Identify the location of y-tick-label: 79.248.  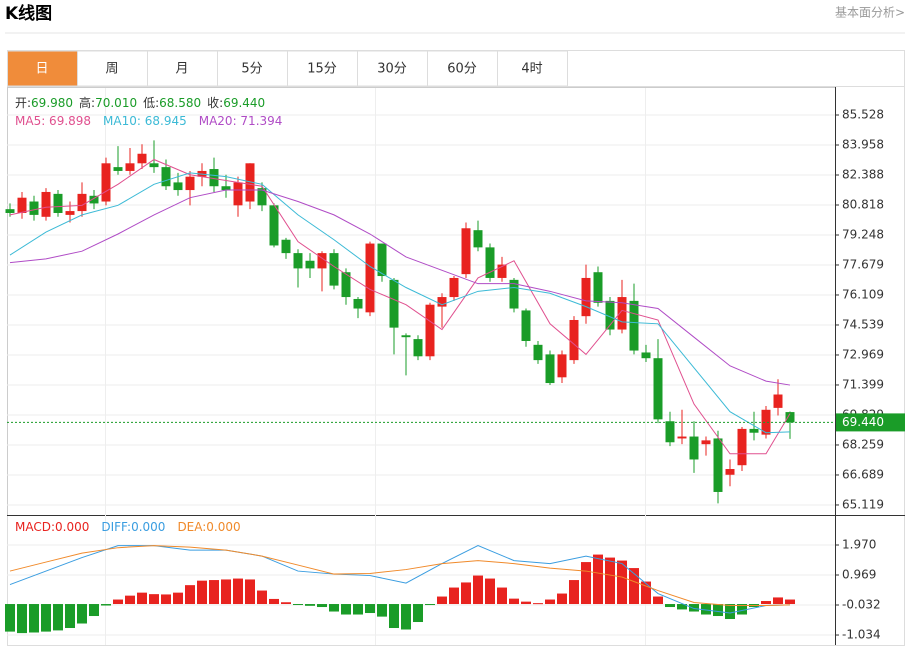
(863, 234).